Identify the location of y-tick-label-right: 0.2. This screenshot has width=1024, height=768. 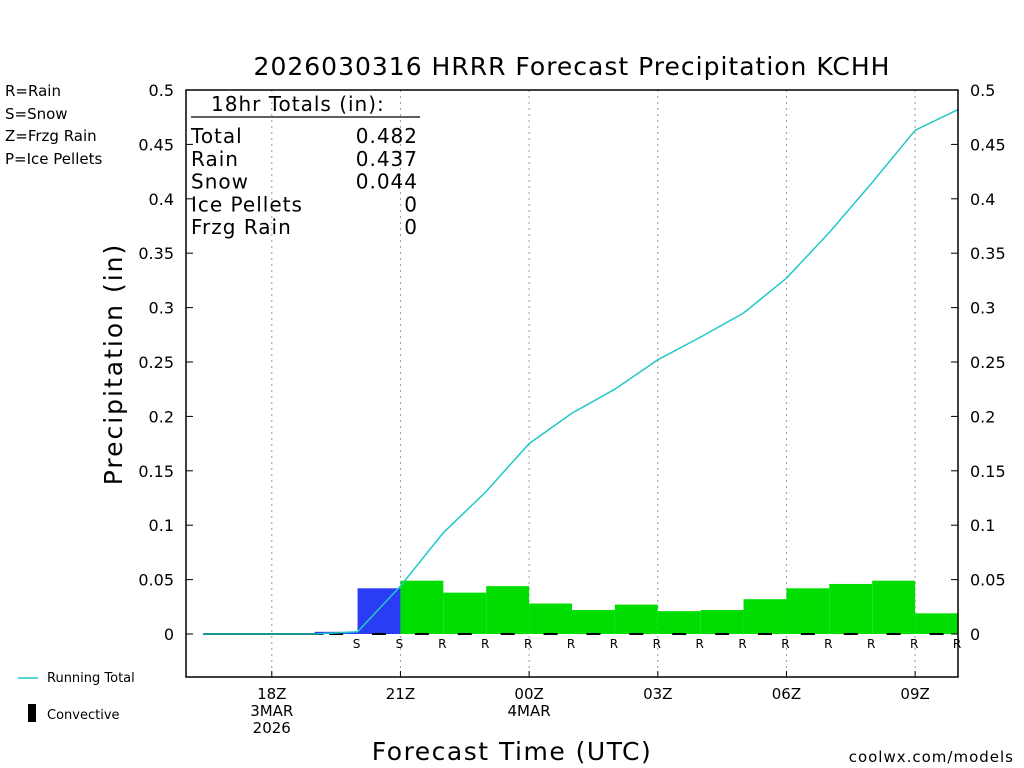
(982, 416).